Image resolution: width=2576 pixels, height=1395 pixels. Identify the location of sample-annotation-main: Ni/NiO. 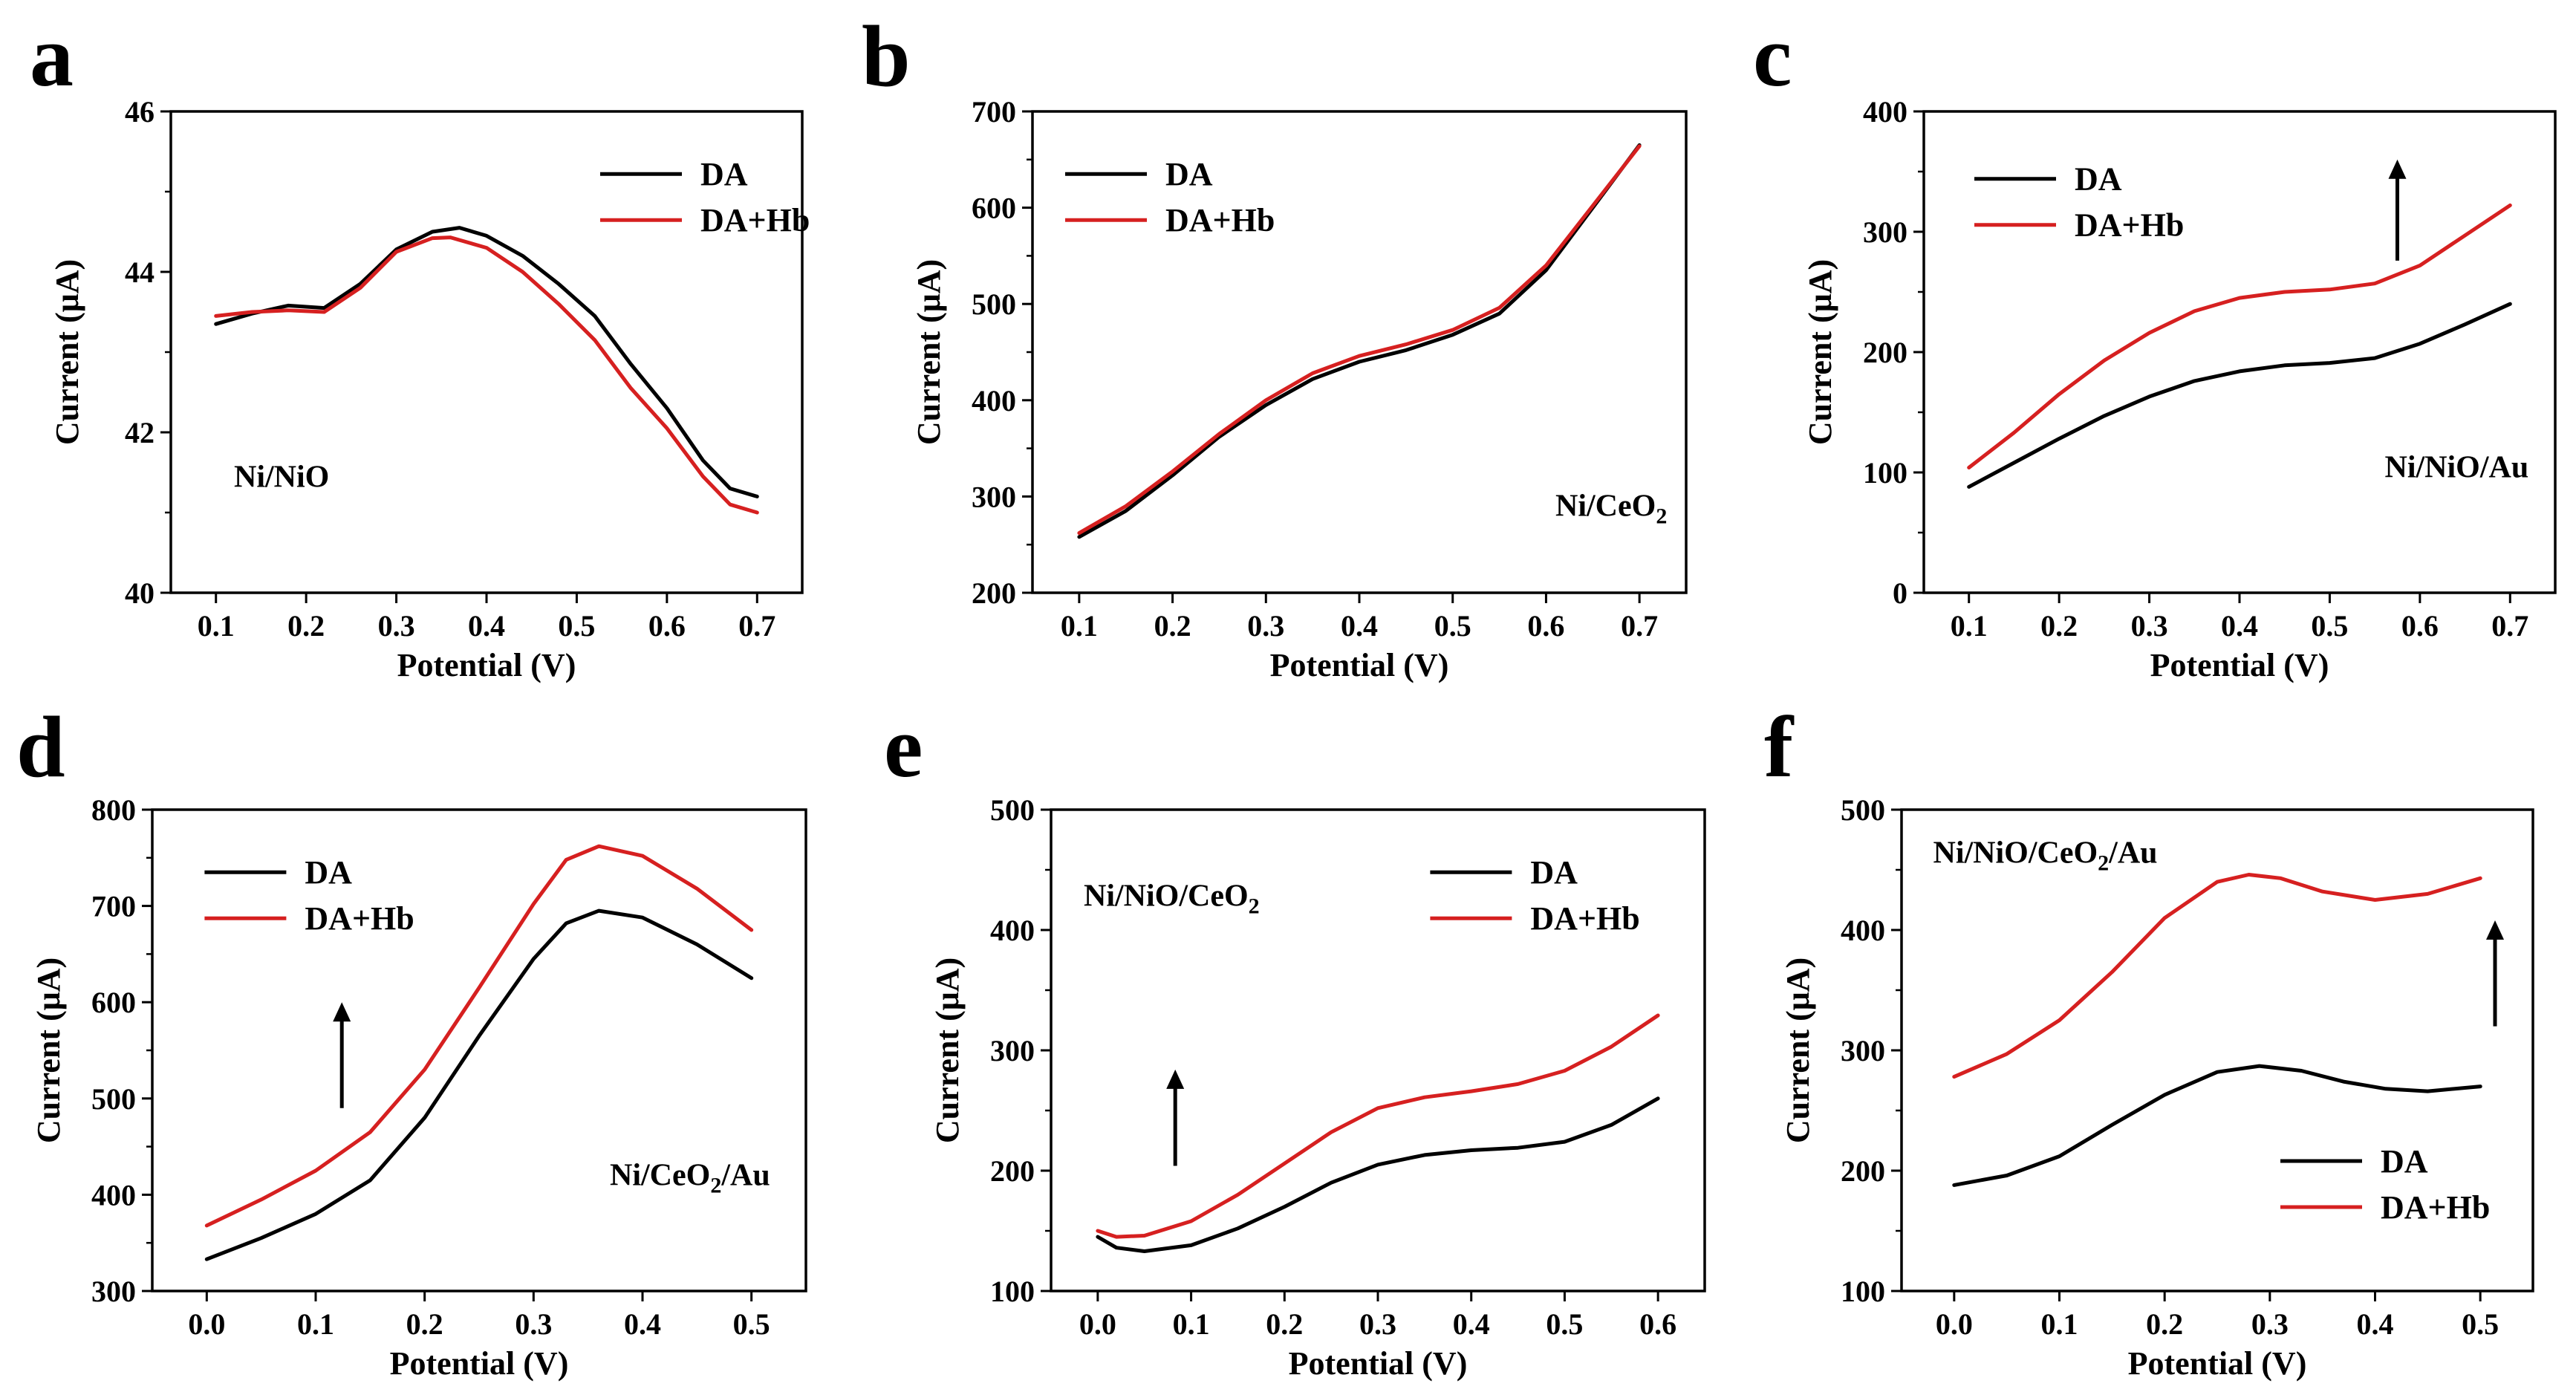
(281, 477).